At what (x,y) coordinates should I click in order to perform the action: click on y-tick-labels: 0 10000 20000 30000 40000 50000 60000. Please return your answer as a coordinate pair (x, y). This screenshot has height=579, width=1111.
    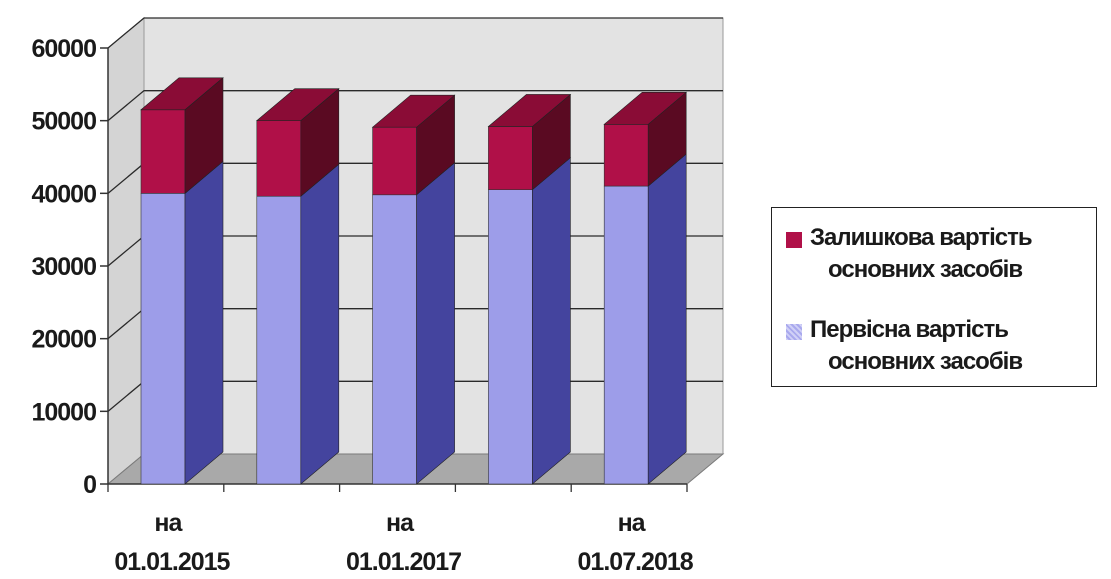
    Looking at the image, I should click on (64, 267).